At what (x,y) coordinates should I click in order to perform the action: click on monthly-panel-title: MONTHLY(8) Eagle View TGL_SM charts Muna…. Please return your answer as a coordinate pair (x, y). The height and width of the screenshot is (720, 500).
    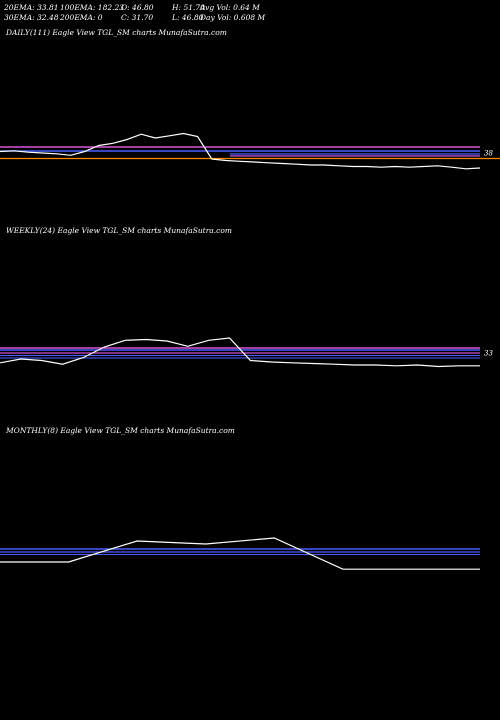
    Looking at the image, I should click on (120, 430).